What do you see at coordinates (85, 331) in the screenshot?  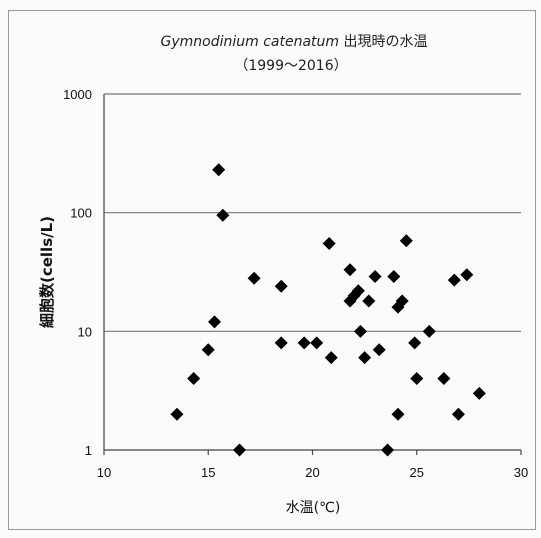 I see `y-tick-label-10: 10` at bounding box center [85, 331].